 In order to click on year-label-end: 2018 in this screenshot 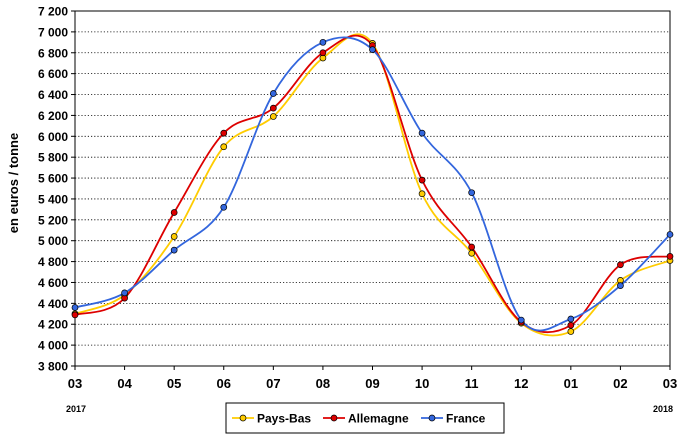, I will do `click(663, 409)`.